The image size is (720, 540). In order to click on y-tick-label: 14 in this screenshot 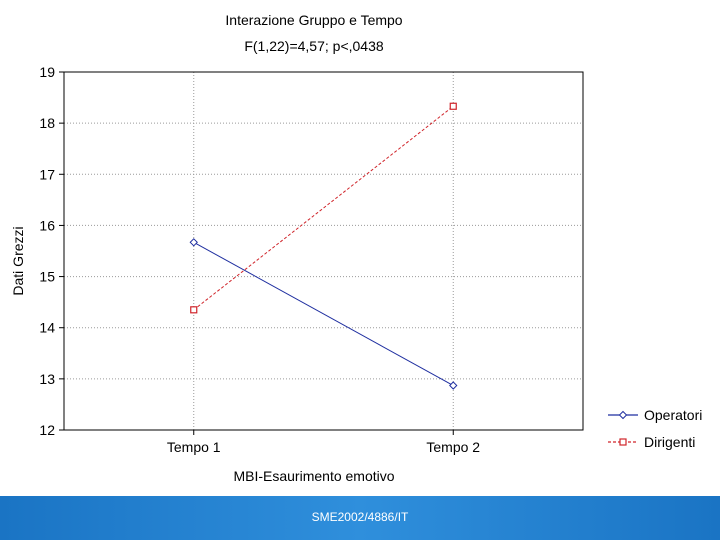, I will do `click(47, 328)`.